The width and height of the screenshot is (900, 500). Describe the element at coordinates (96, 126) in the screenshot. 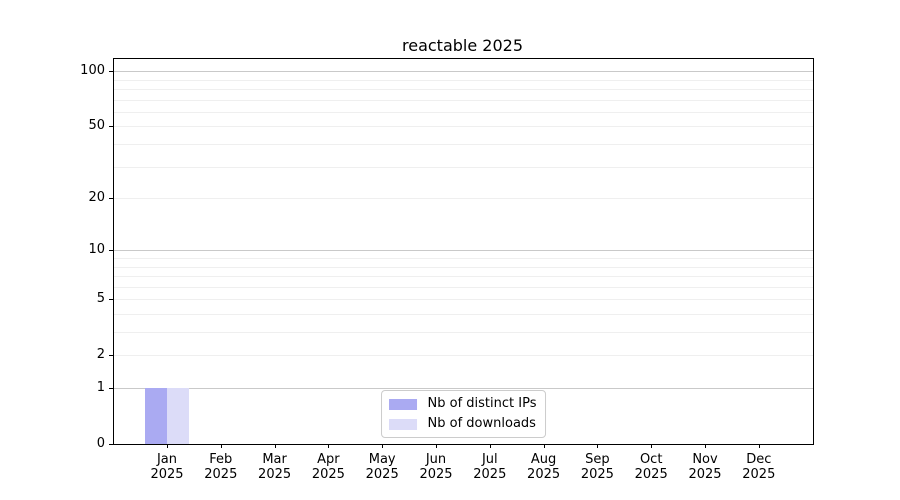

I see `y-tick-label: 50` at that location.